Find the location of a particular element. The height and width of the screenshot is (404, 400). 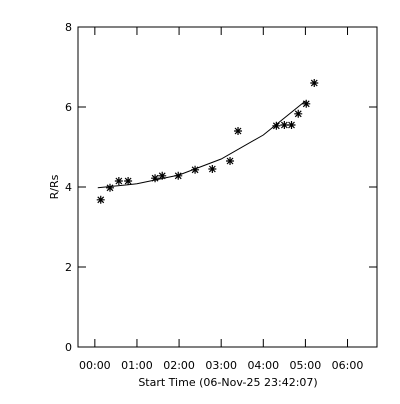

x-tick-label: 03:00 is located at coordinates (221, 365).